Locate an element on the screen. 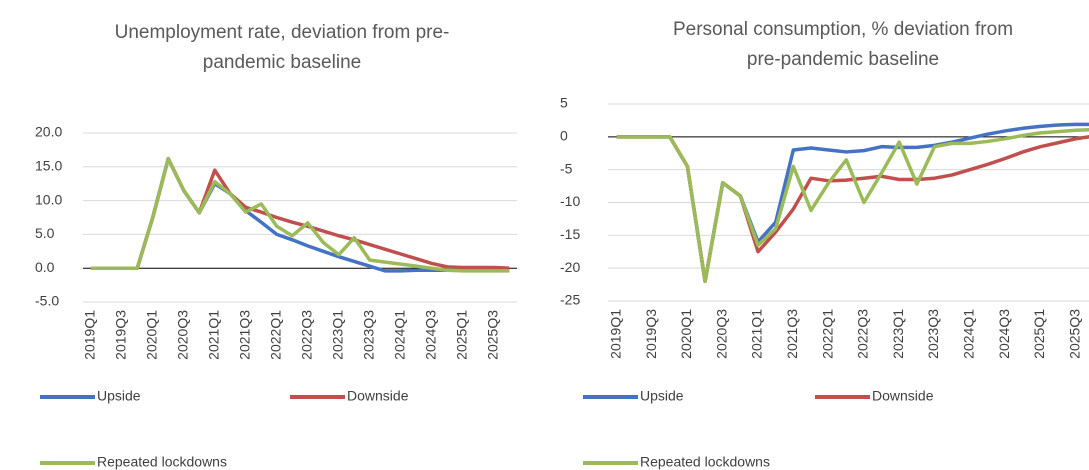  y-tick-label: -5 is located at coordinates (566, 168).